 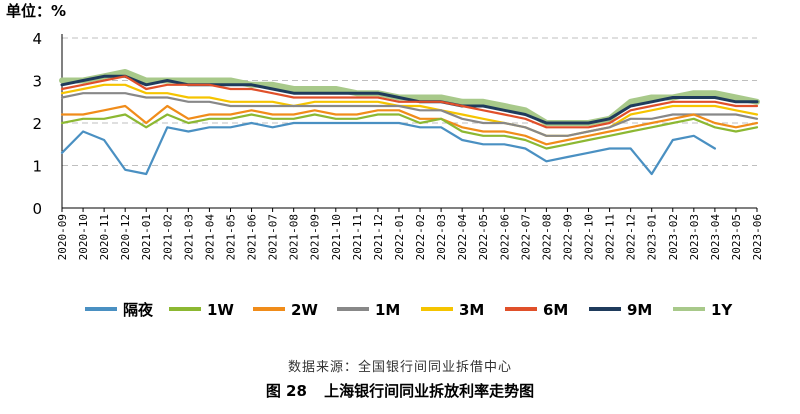 What do you see at coordinates (387, 310) in the screenshot?
I see `legend-label: 1M` at bounding box center [387, 310].